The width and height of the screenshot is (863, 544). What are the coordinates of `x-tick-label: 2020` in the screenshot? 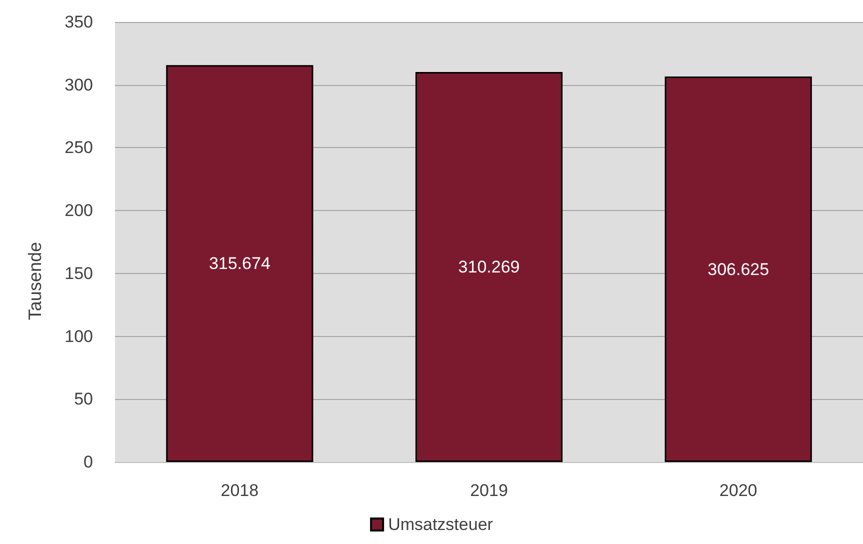 It's located at (738, 490).